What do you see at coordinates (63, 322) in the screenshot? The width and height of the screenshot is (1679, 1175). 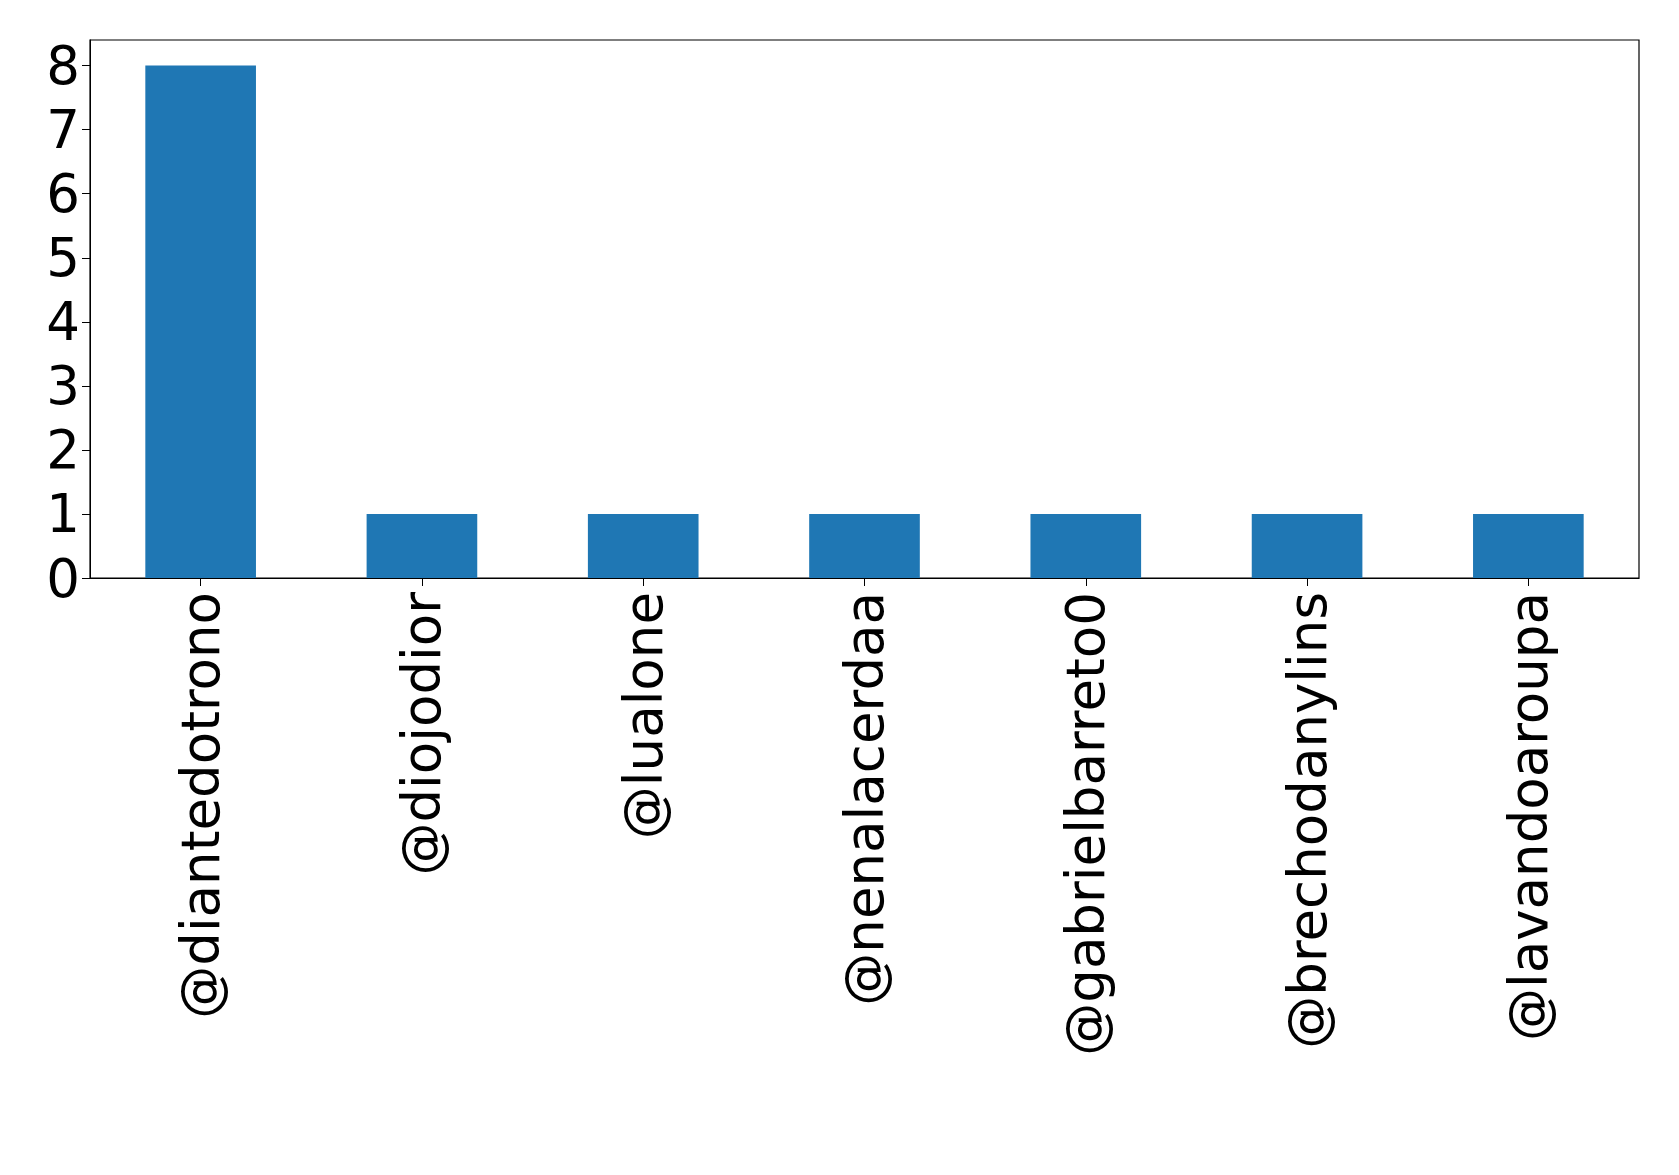 I see `y-tick-label: 4` at bounding box center [63, 322].